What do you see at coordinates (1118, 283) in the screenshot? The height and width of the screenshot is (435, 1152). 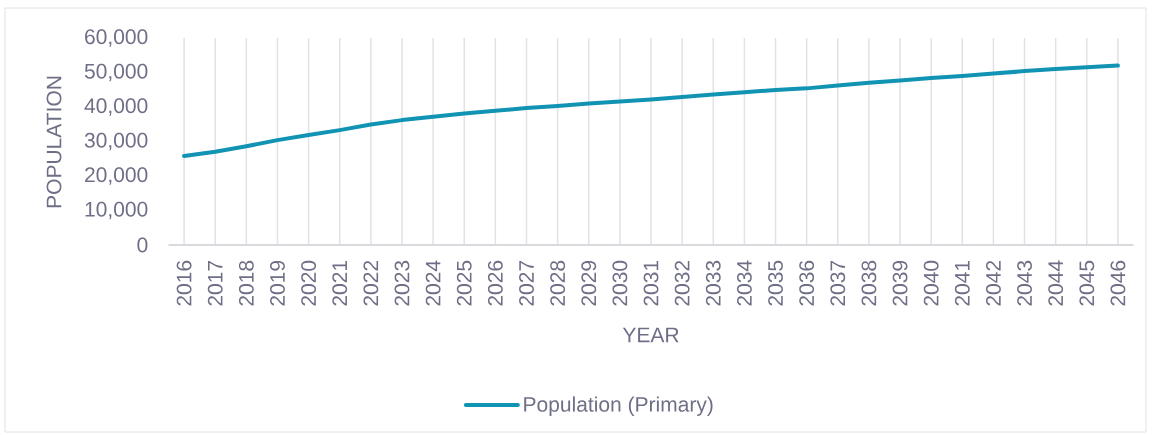 I see `x-tick-label: 2046` at bounding box center [1118, 283].